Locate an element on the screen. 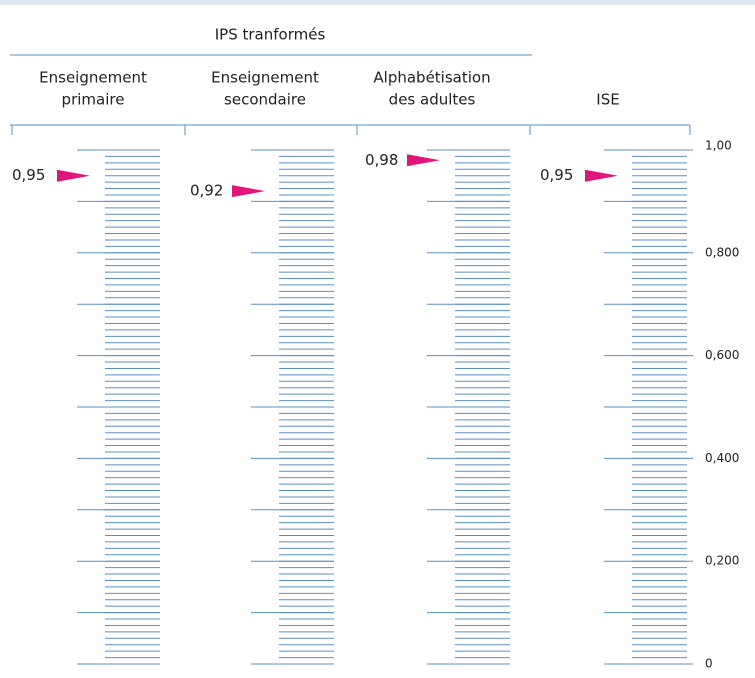  top-band is located at coordinates (377, 2).